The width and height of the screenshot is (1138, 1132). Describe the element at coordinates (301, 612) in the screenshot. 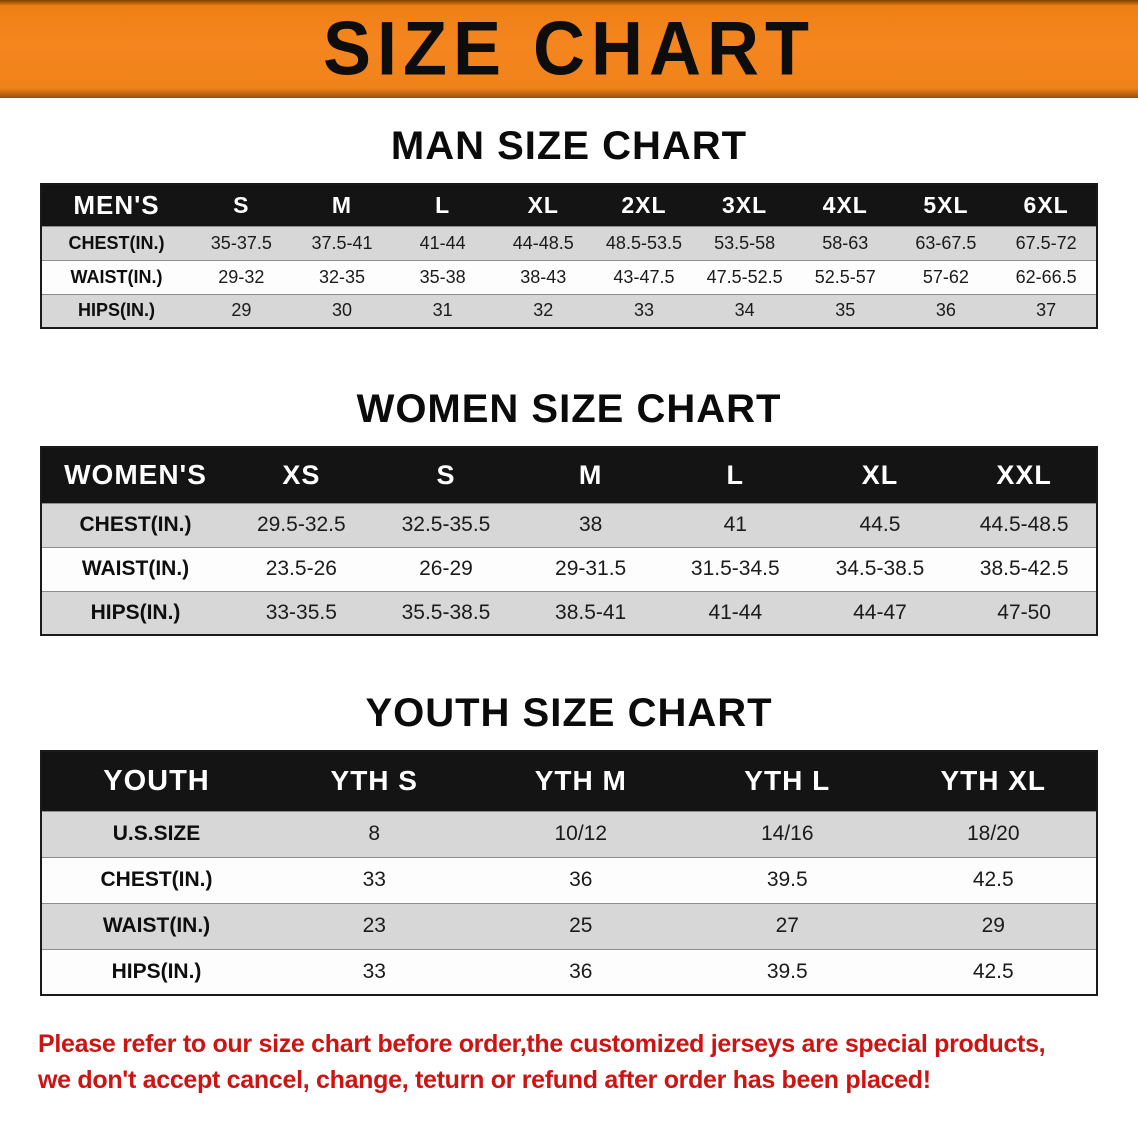

I see `size-value-cell: 33-35.5` at that location.